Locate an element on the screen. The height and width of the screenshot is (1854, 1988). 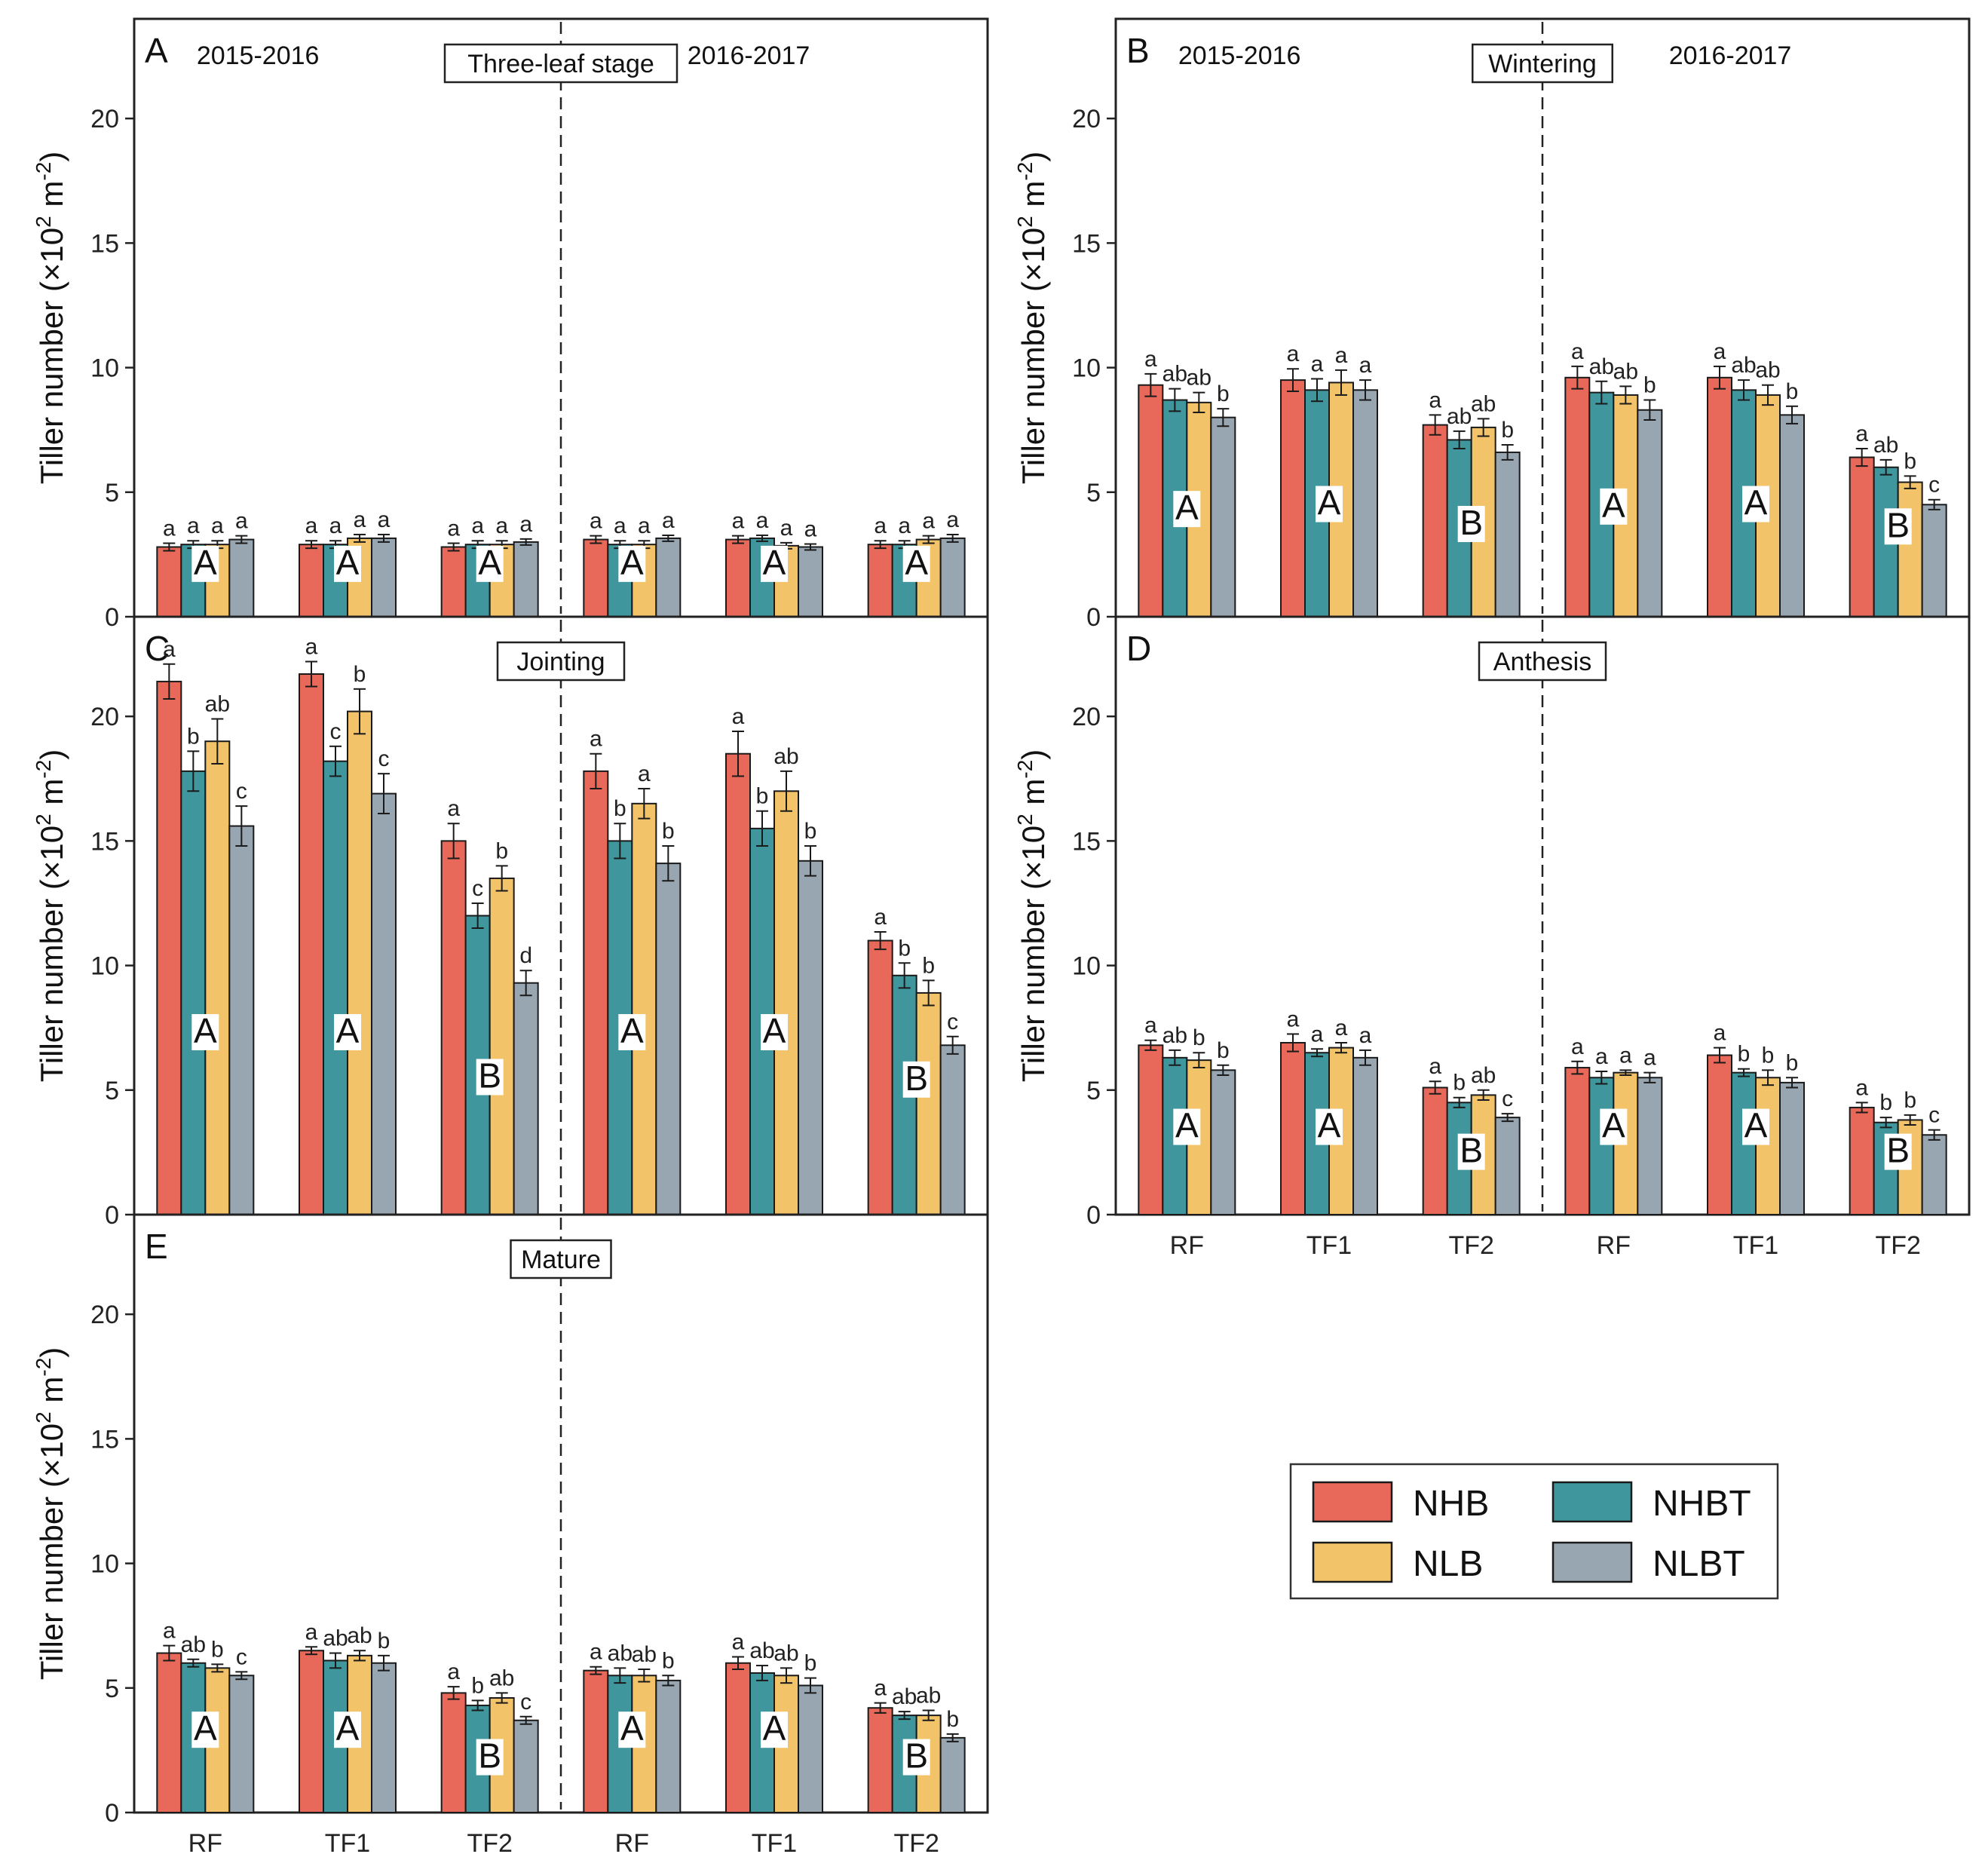
x-tick-label: TF2 is located at coordinates (1470, 1245).